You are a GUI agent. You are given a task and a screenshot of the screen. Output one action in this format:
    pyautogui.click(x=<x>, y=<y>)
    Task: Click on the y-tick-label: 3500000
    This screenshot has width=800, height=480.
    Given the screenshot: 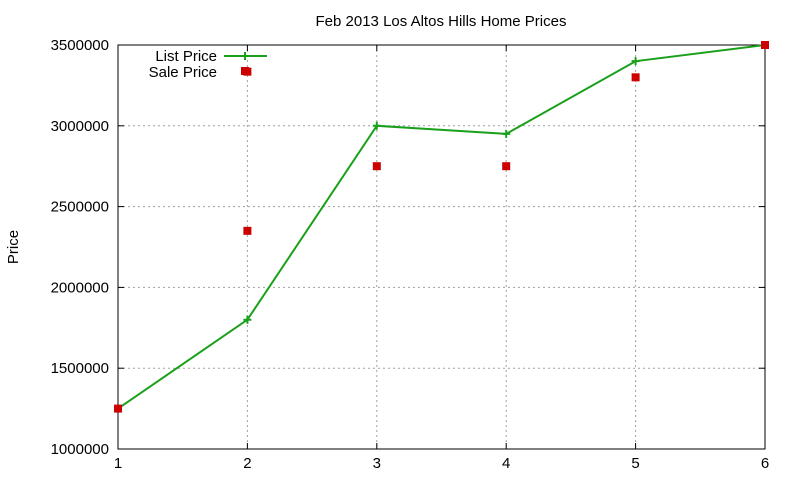 What is the action you would take?
    pyautogui.click(x=80, y=45)
    